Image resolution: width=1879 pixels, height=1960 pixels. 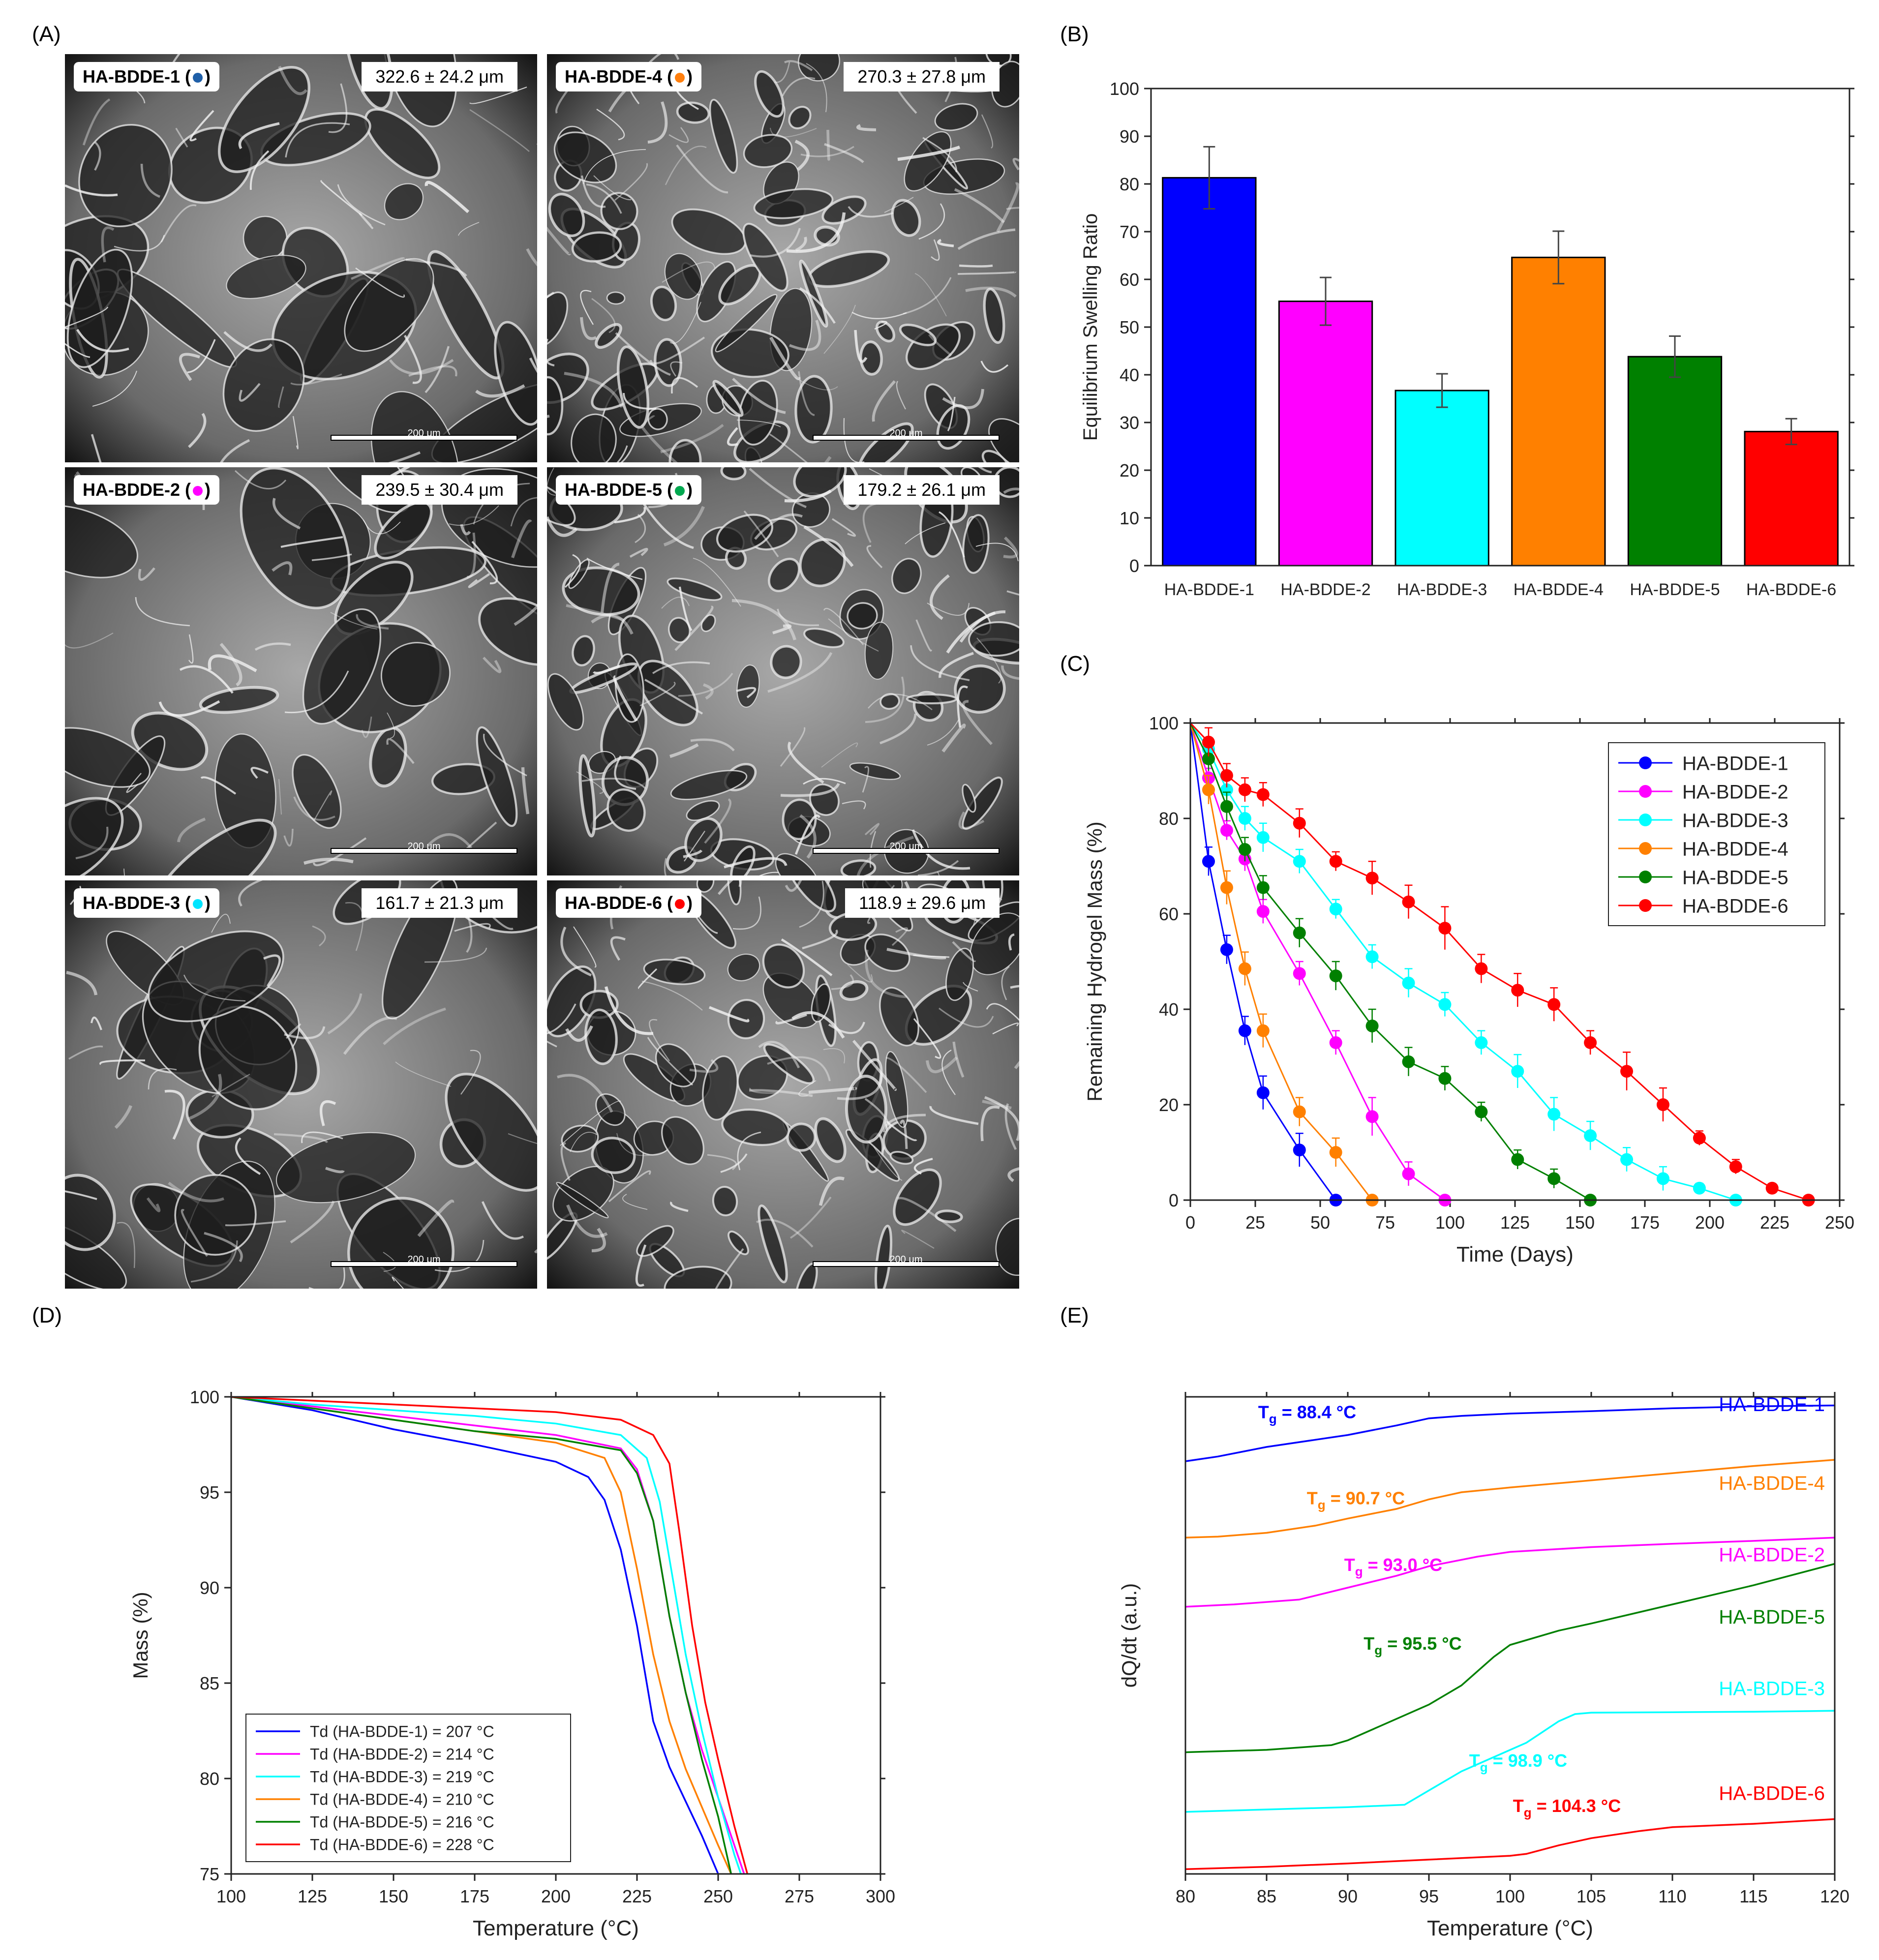 I want to click on x-tick-label: 115, so click(x=1753, y=1896).